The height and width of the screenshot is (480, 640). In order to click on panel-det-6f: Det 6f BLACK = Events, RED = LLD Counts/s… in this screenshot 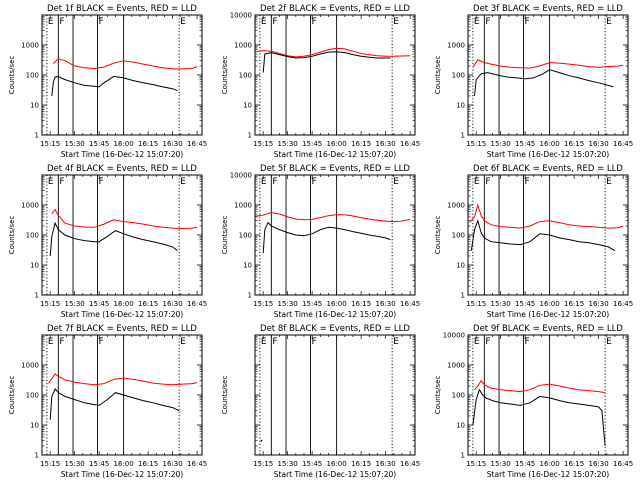, I will do `click(533, 241)`.